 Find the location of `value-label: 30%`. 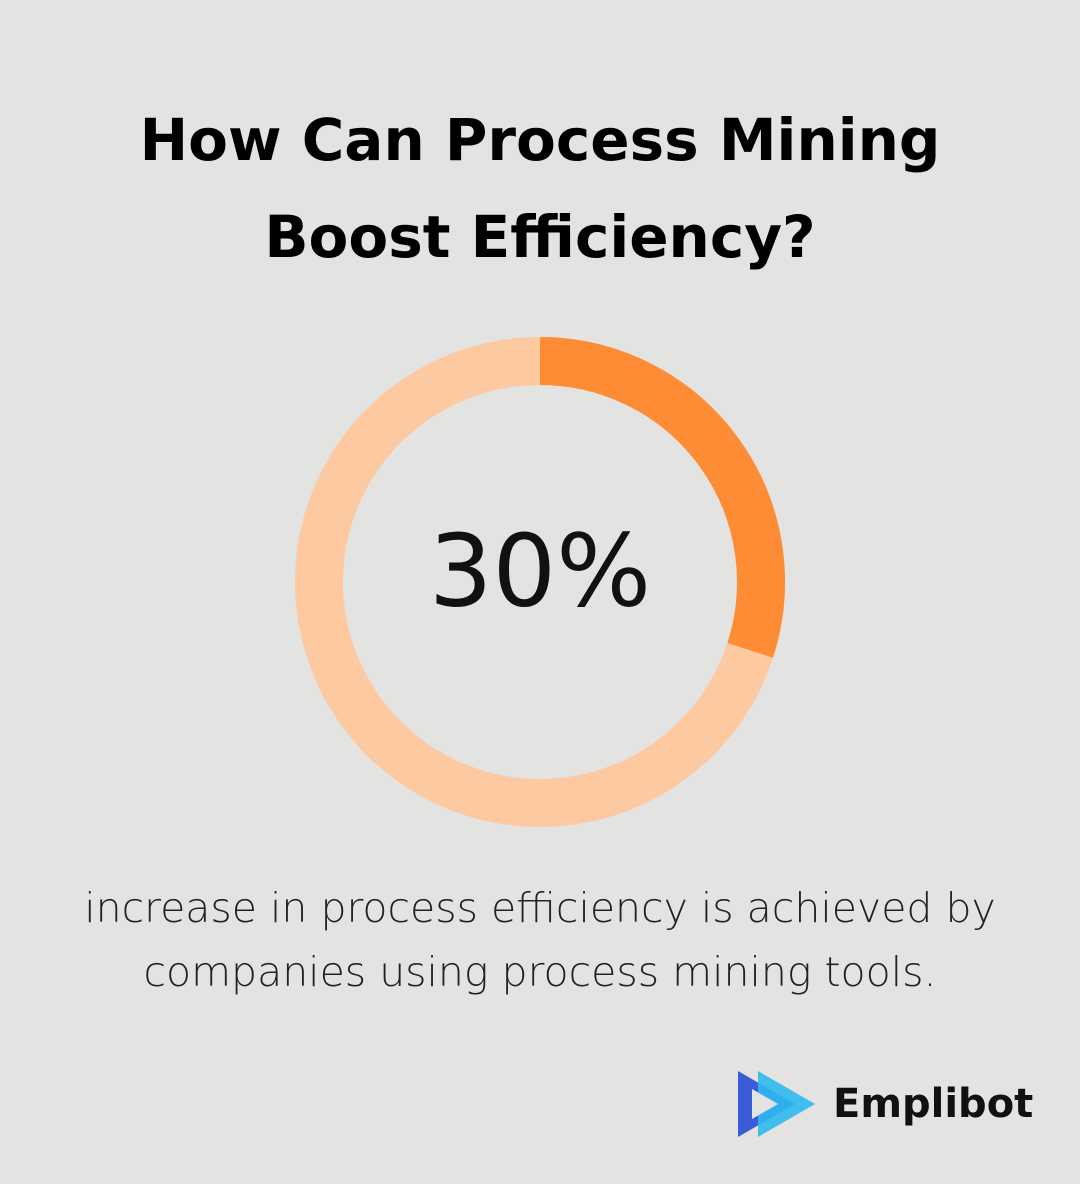

value-label: 30% is located at coordinates (540, 570).